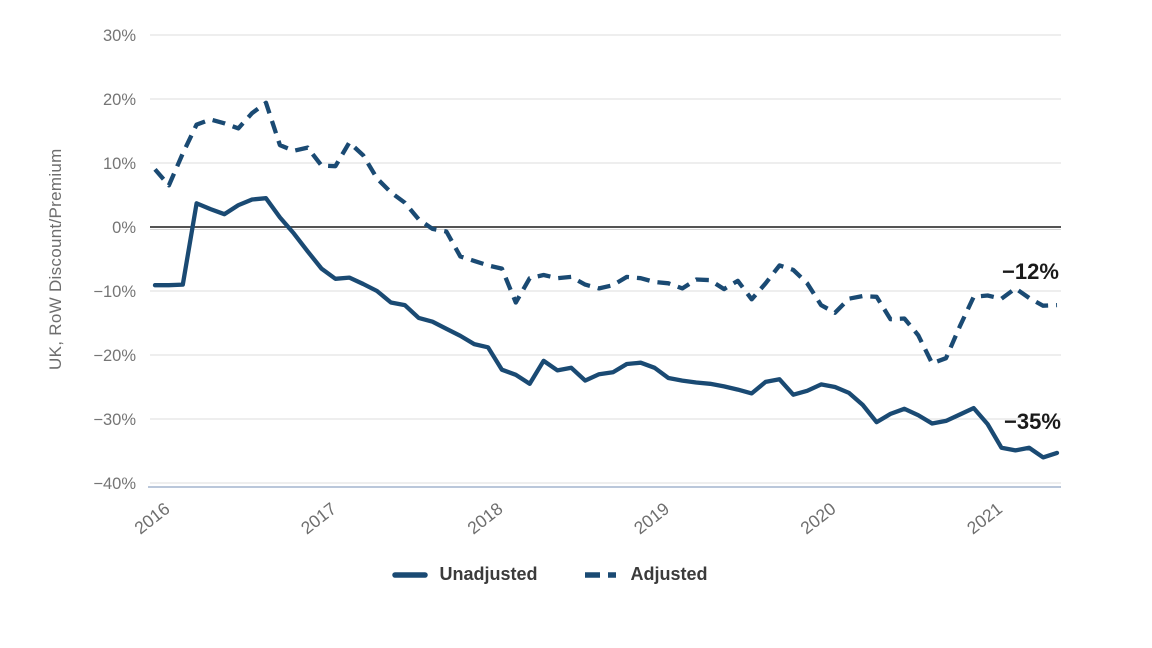 The image size is (1152, 648). I want to click on legend: Unadjusted Adjusted, so click(550, 574).